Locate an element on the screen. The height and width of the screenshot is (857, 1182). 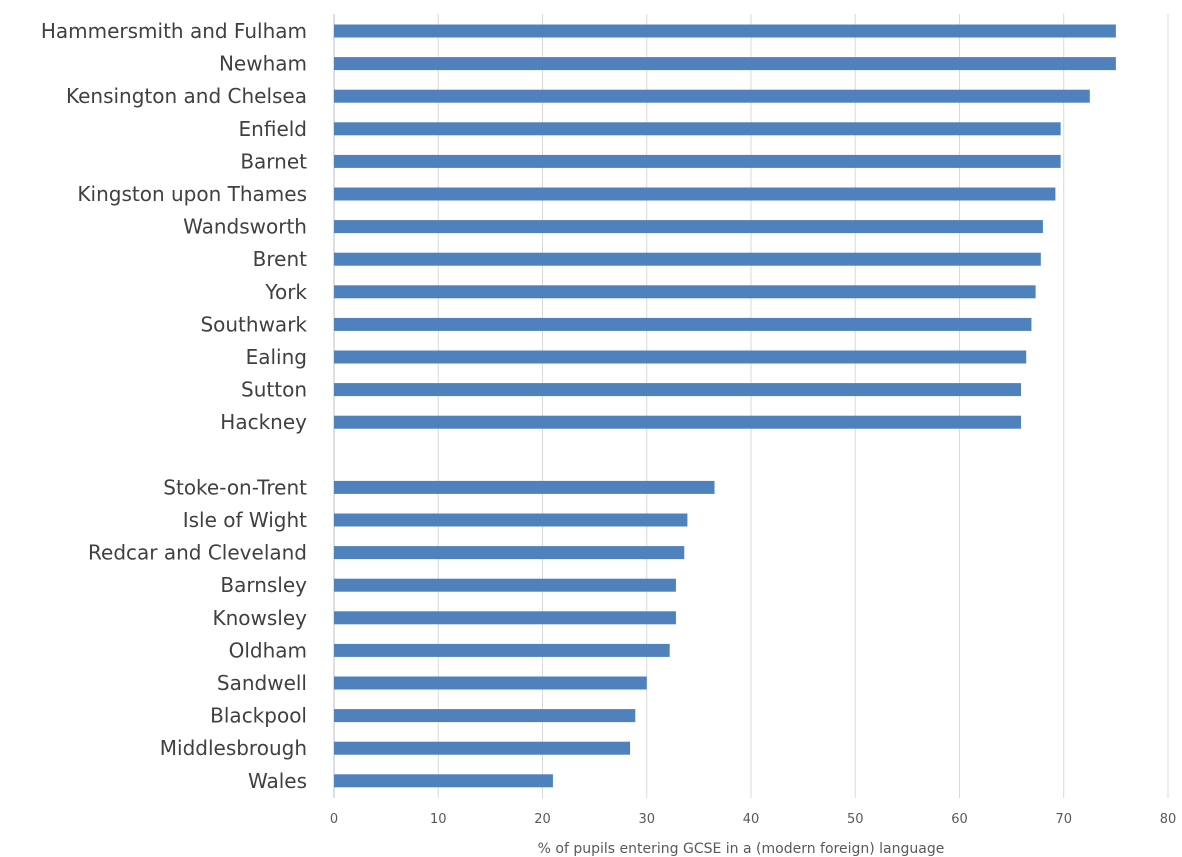
category-label: Knowsley is located at coordinates (259, 618).